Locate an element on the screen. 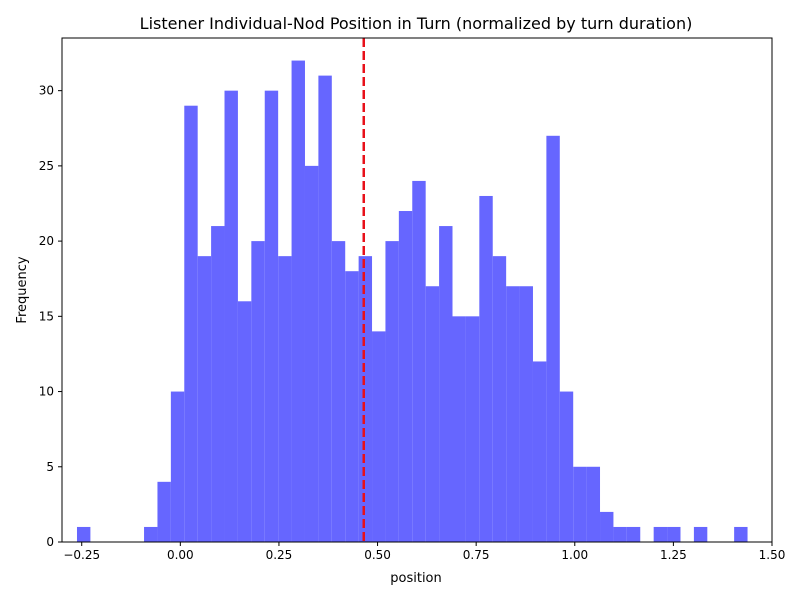 The width and height of the screenshot is (800, 600). y-tick-label: 5 is located at coordinates (50, 467).